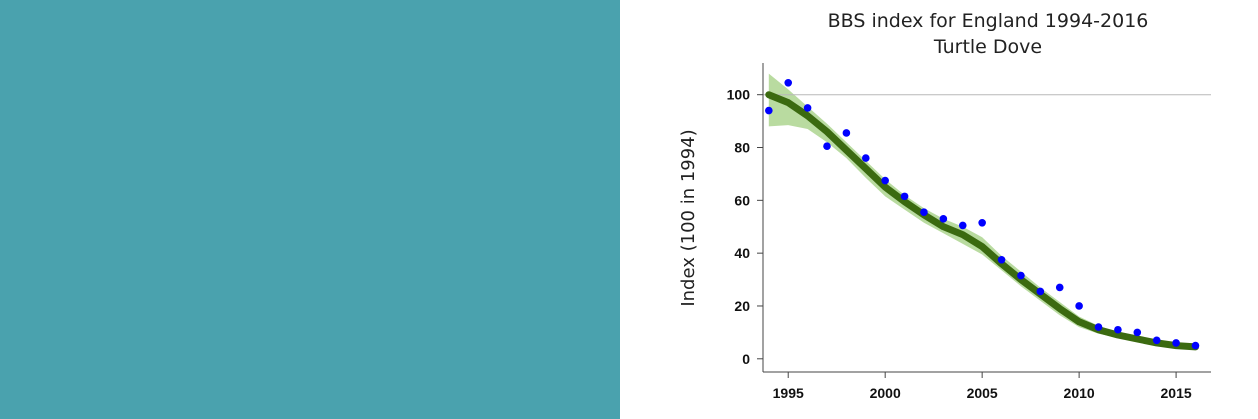  What do you see at coordinates (1079, 393) in the screenshot?
I see `x-tick-label: 2010` at bounding box center [1079, 393].